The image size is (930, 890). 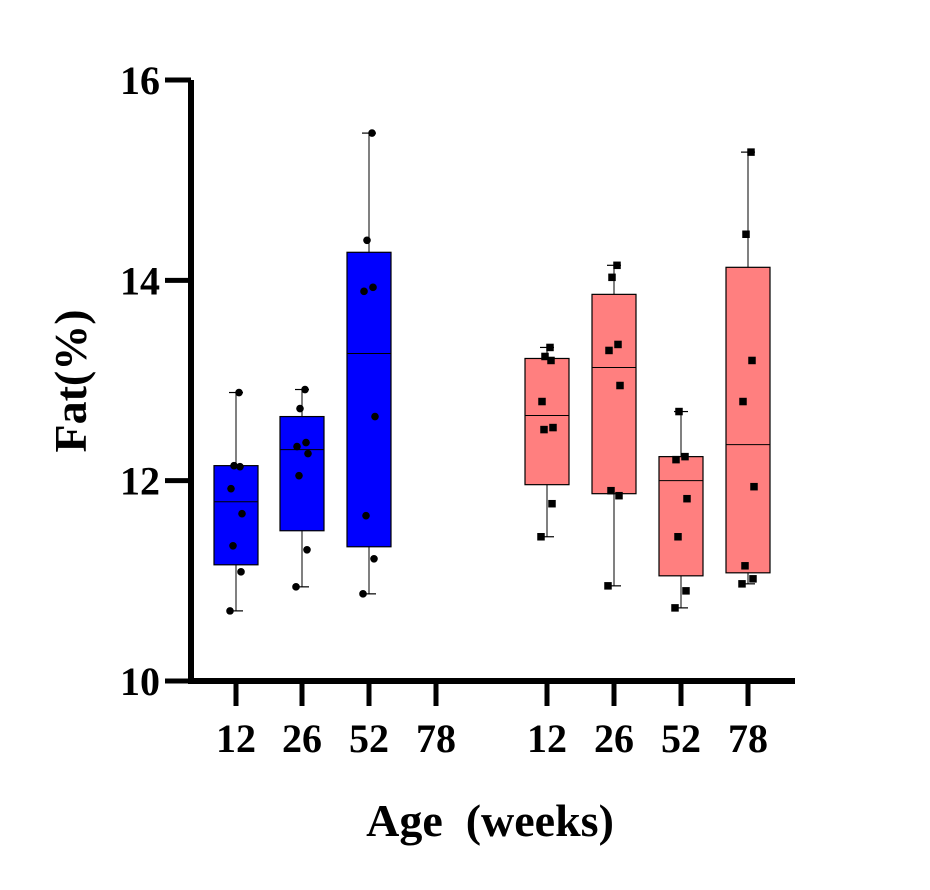 What do you see at coordinates (140, 80) in the screenshot?
I see `y-tick-label: 16` at bounding box center [140, 80].